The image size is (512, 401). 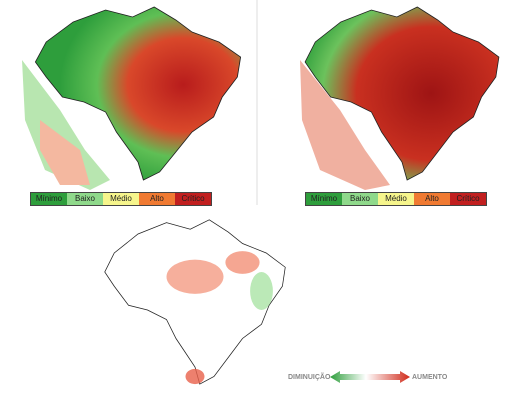 I want to click on legend-current: Mínimo Baixo Médio Alto Crítico, so click(x=121, y=199).